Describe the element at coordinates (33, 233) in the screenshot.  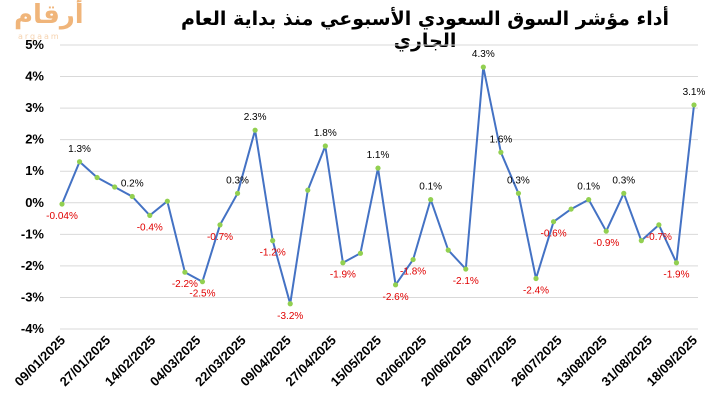
I see `y-tick-label: -1%` at that location.